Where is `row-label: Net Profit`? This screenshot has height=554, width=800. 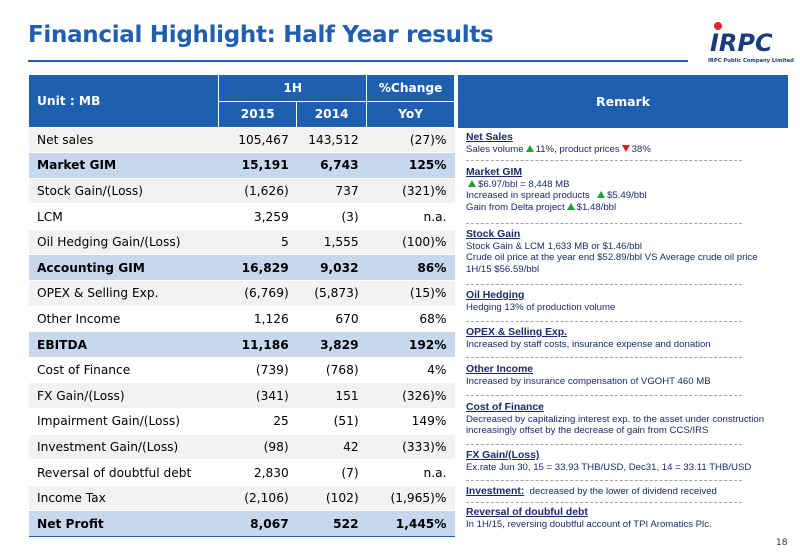 row-label: Net Profit is located at coordinates (124, 523).